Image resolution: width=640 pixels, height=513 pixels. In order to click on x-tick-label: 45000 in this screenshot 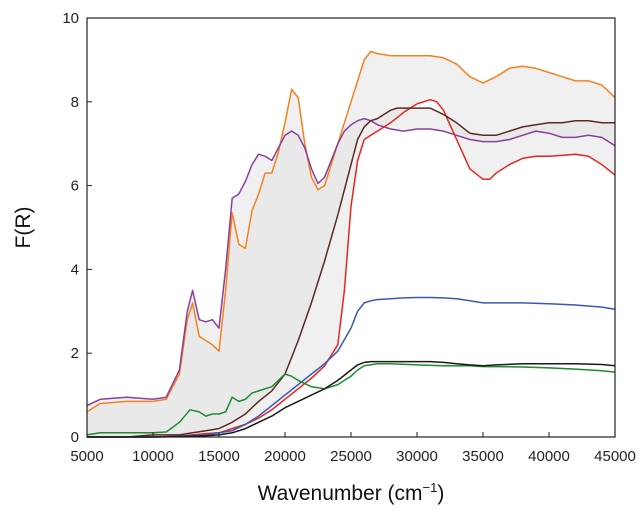, I will do `click(615, 456)`.